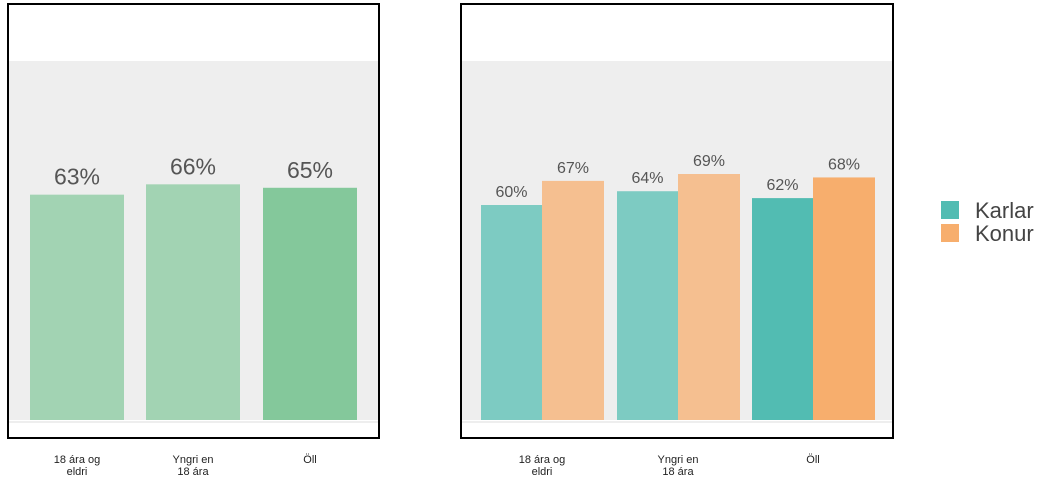  What do you see at coordinates (709, 161) in the screenshot?
I see `data-label: 69%` at bounding box center [709, 161].